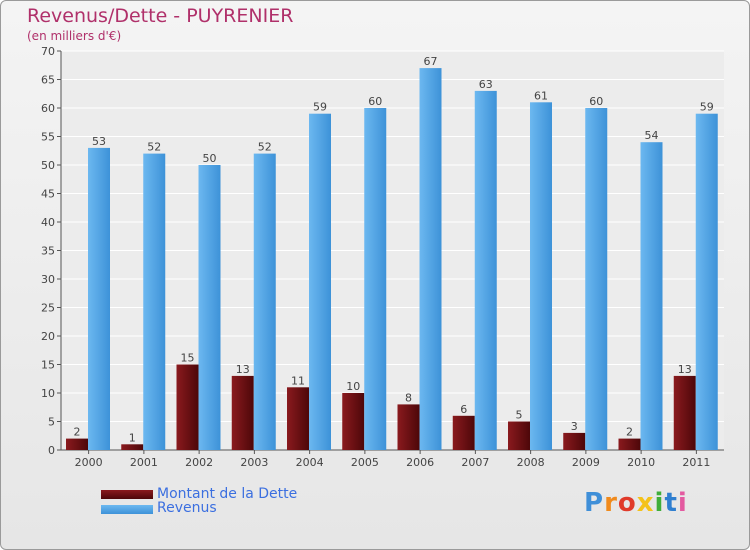 This screenshot has width=750, height=550. What do you see at coordinates (48, 308) in the screenshot?
I see `y-tick-label: 25` at bounding box center [48, 308].